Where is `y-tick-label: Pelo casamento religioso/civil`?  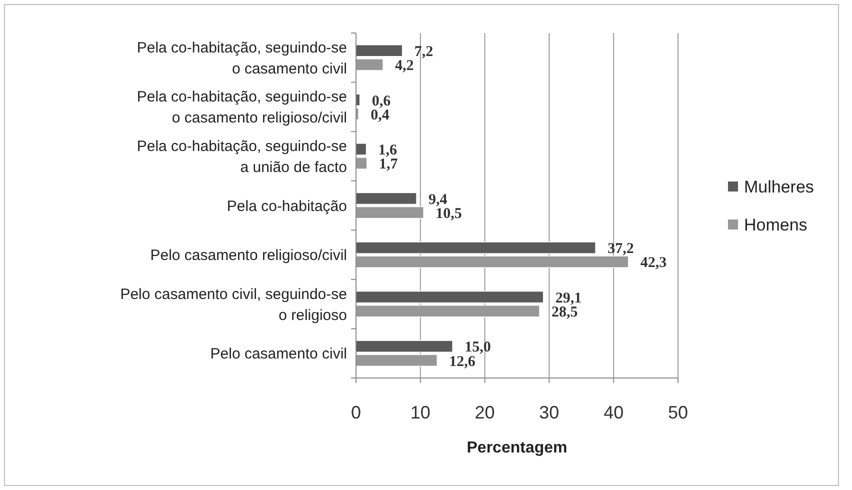
y-tick-label: Pelo casamento religioso/civil is located at coordinates (248, 255).